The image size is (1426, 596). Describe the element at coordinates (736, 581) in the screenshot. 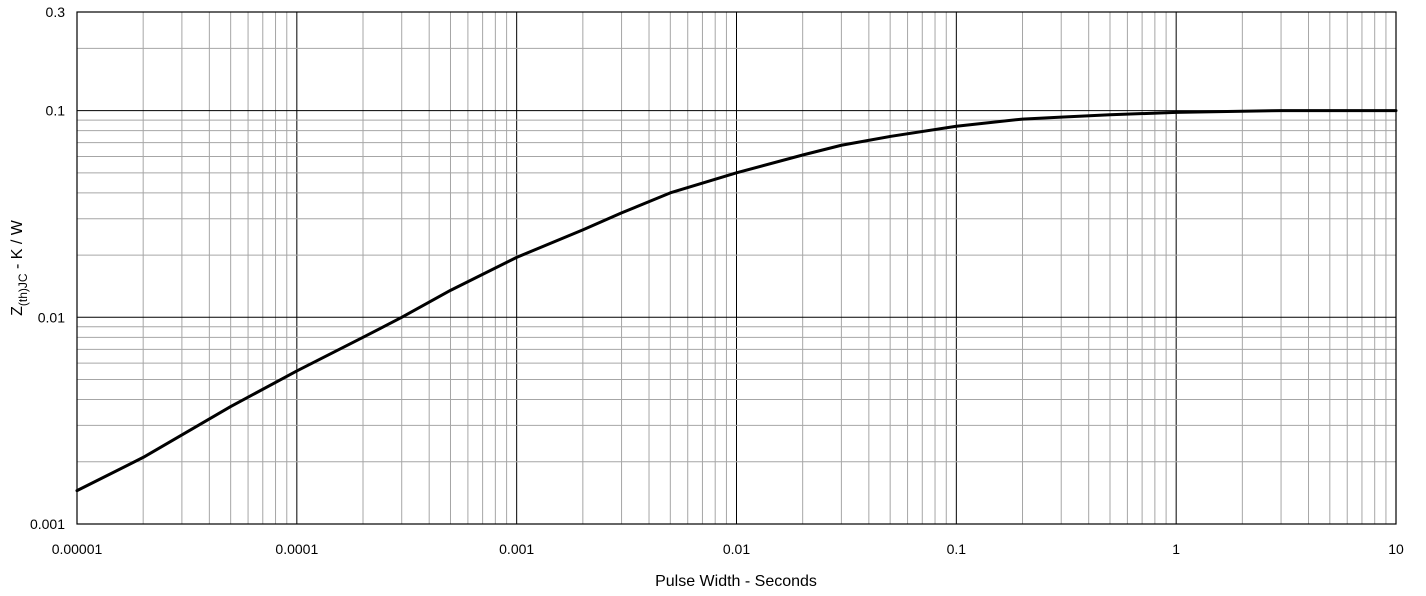

I see `x-axis-title: Pulse Width - Seconds` at that location.